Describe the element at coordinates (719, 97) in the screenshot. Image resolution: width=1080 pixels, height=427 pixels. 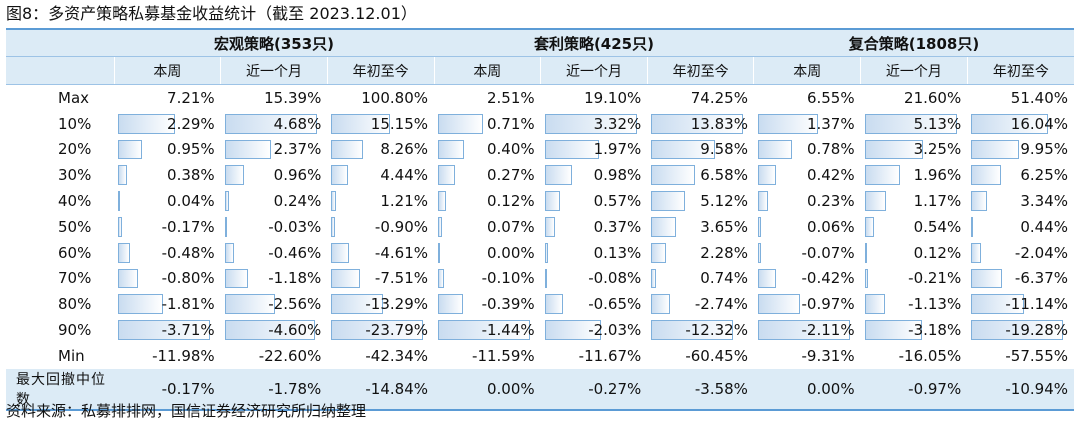
I see `value-text: 74.25%` at that location.